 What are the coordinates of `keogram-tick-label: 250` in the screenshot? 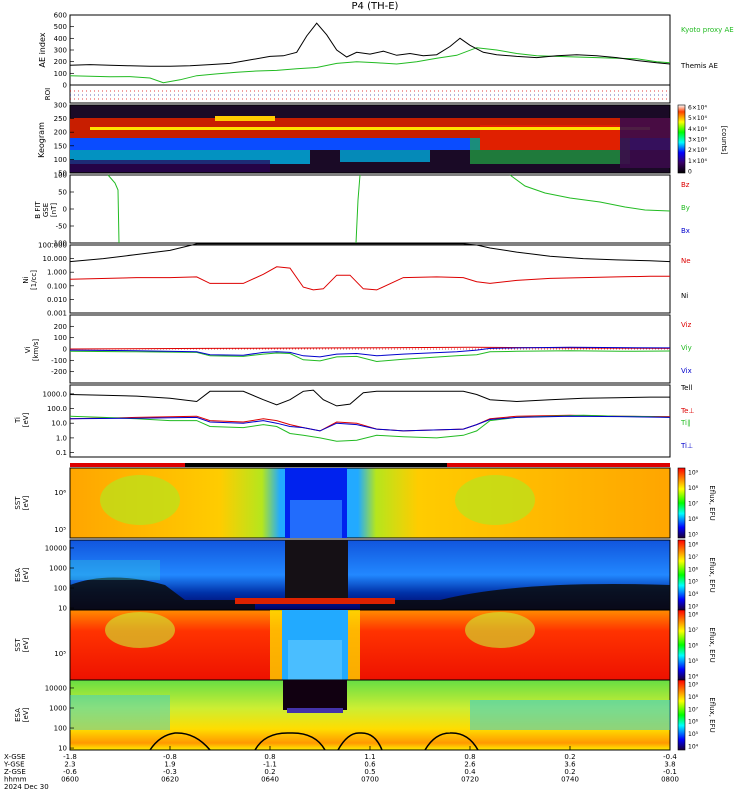 It's located at (60, 119).